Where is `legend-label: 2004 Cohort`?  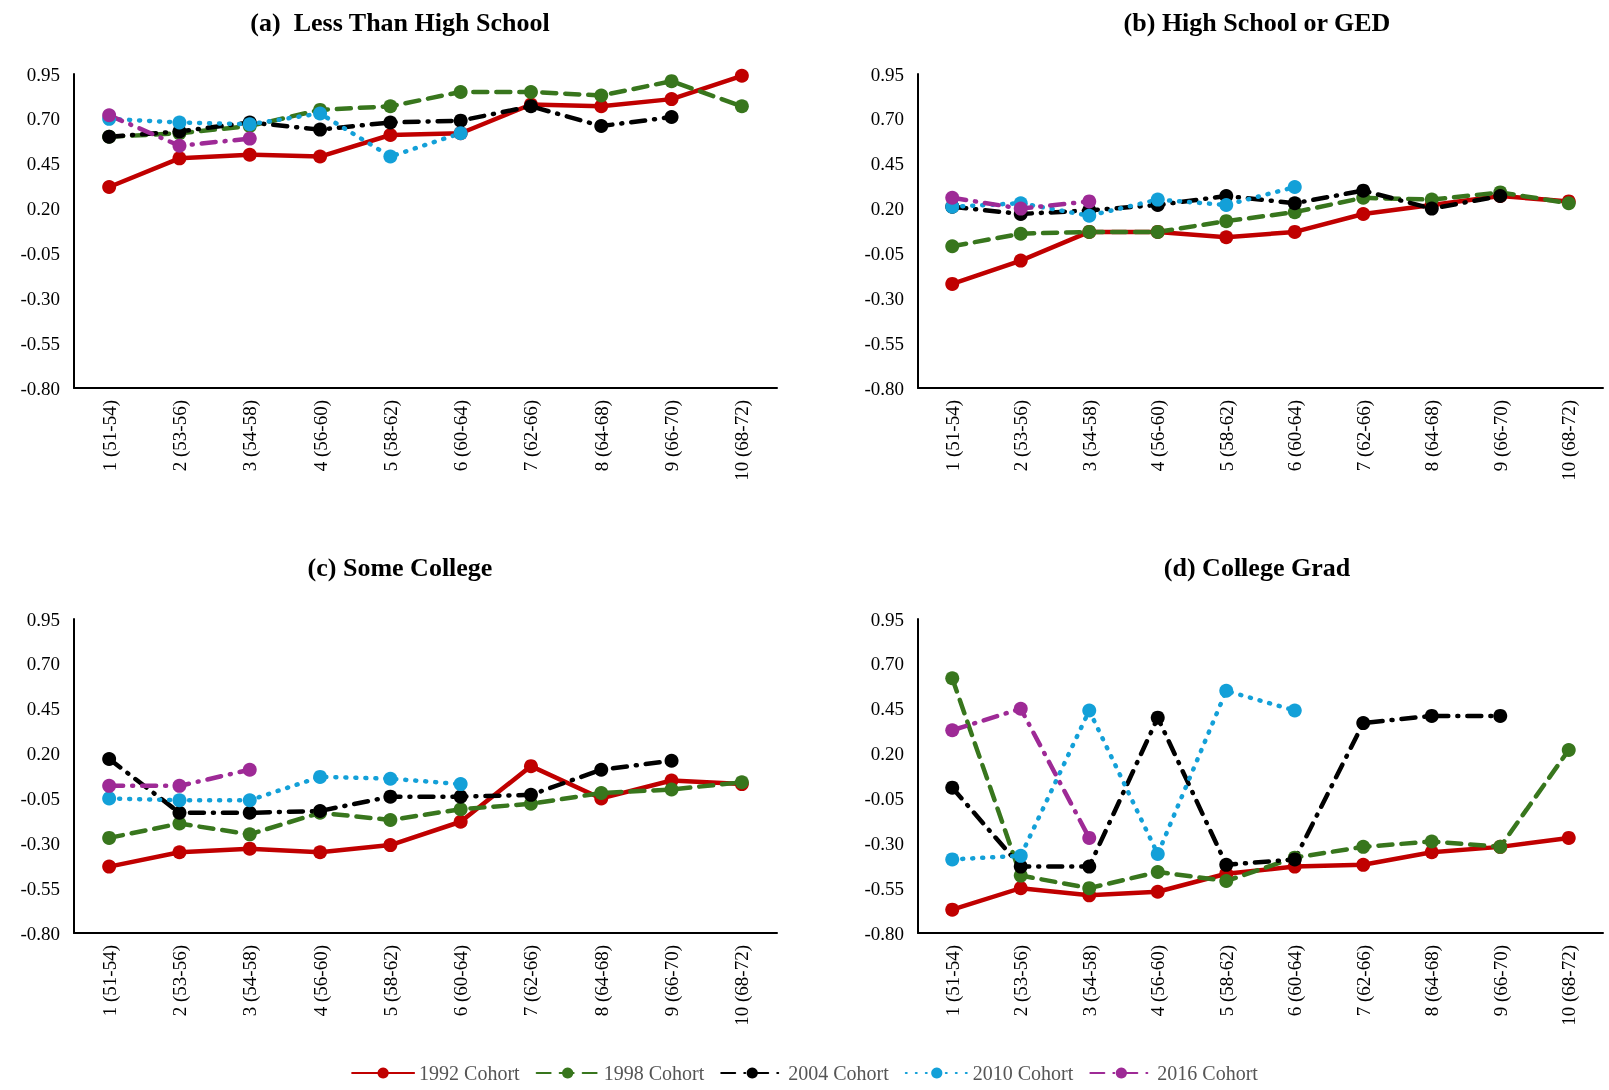 legend-label: 2004 Cohort is located at coordinates (839, 1073).